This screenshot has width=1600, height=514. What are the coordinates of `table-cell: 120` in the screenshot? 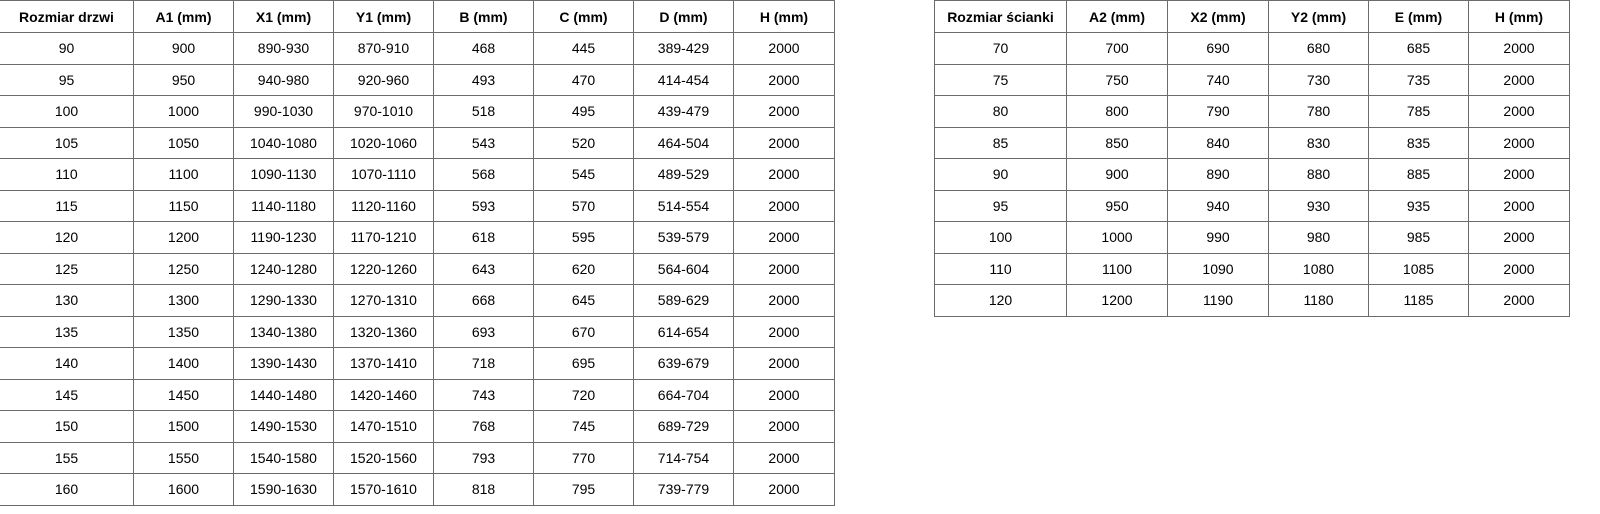 It's located at (1000, 300).